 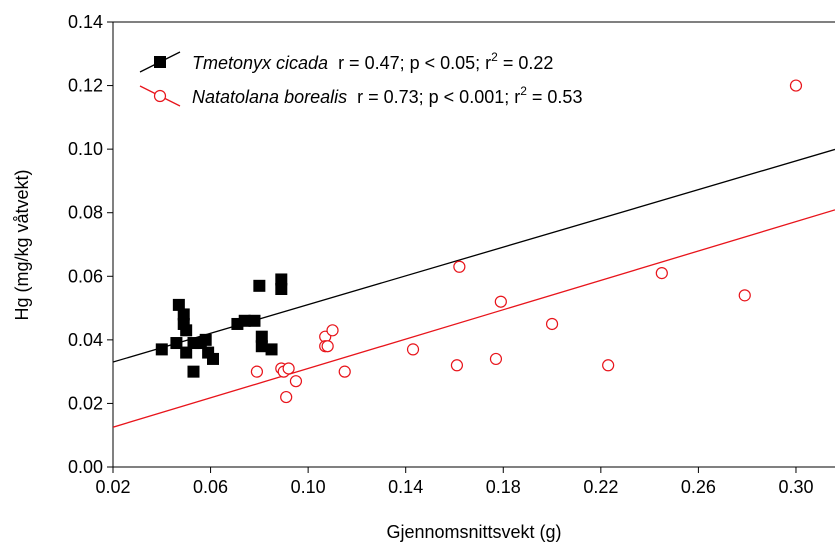 I want to click on y-tick-label: 0.10, so click(x=85, y=149).